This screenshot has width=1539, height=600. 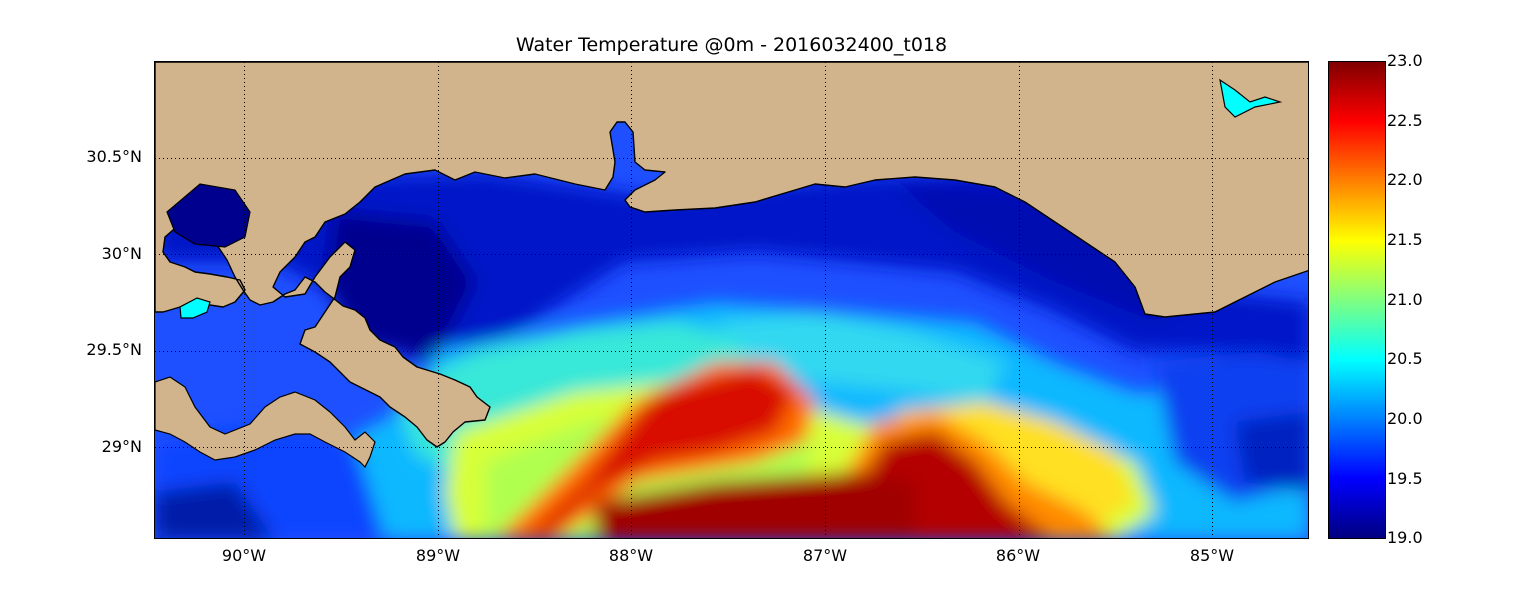 I want to click on lat-label: 30°N, so click(x=121, y=253).